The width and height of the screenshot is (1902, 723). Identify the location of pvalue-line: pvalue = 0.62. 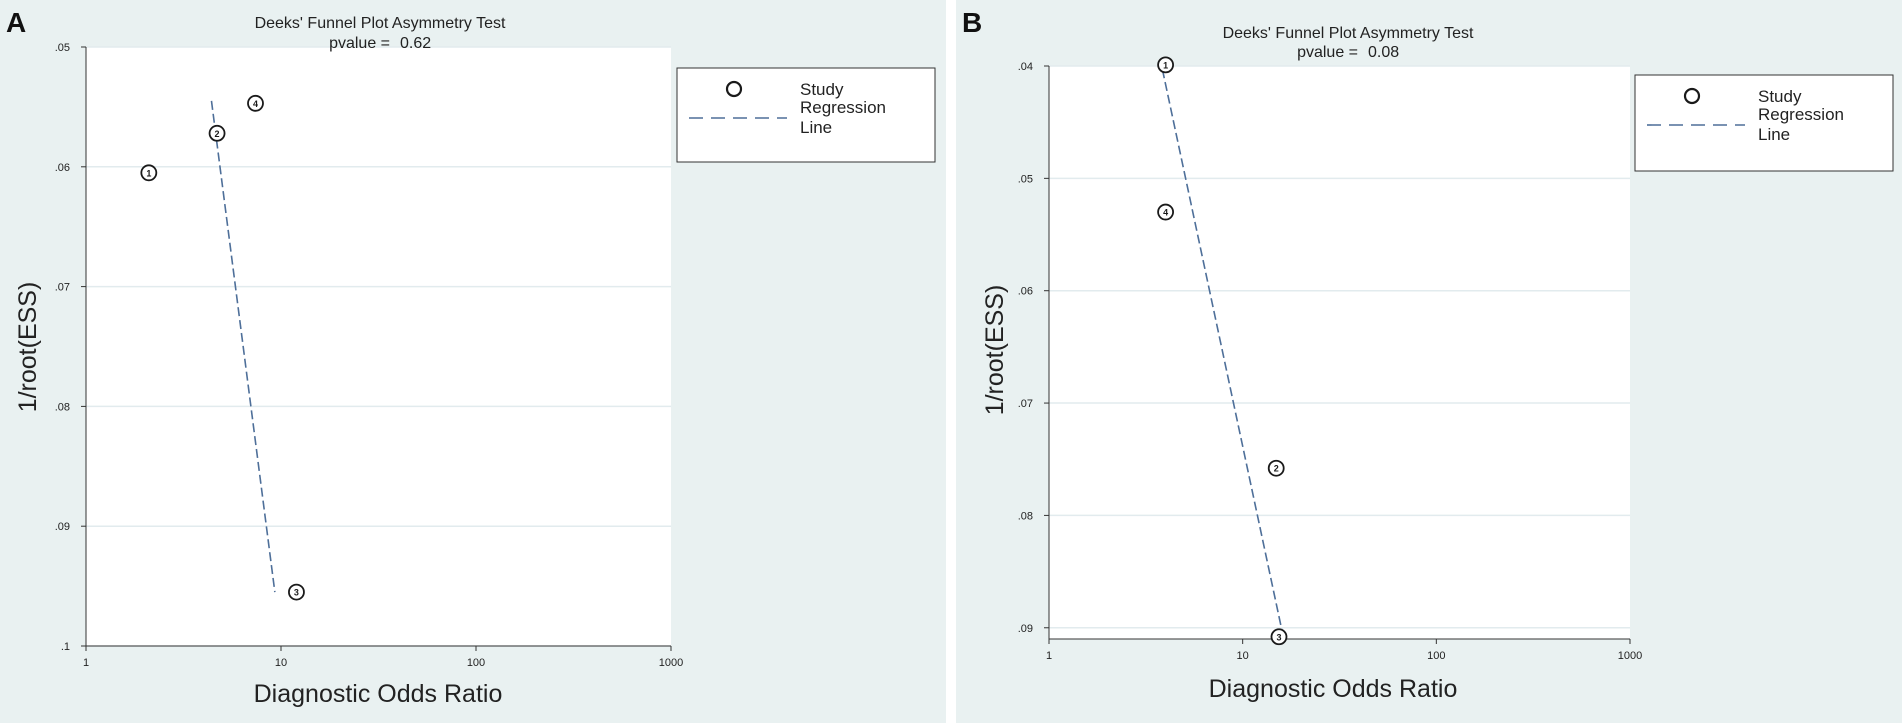
(380, 43).